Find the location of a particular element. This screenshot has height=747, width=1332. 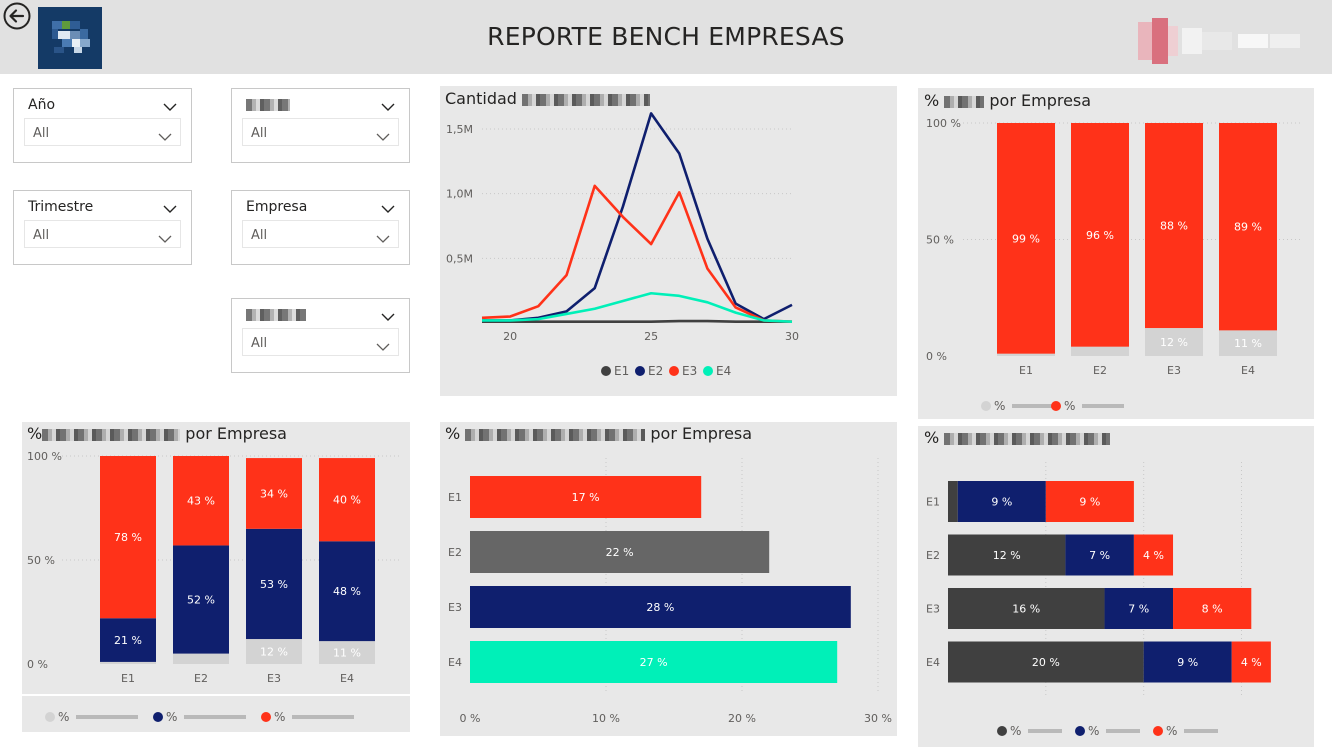

slicer-filter-5: All is located at coordinates (320, 335).